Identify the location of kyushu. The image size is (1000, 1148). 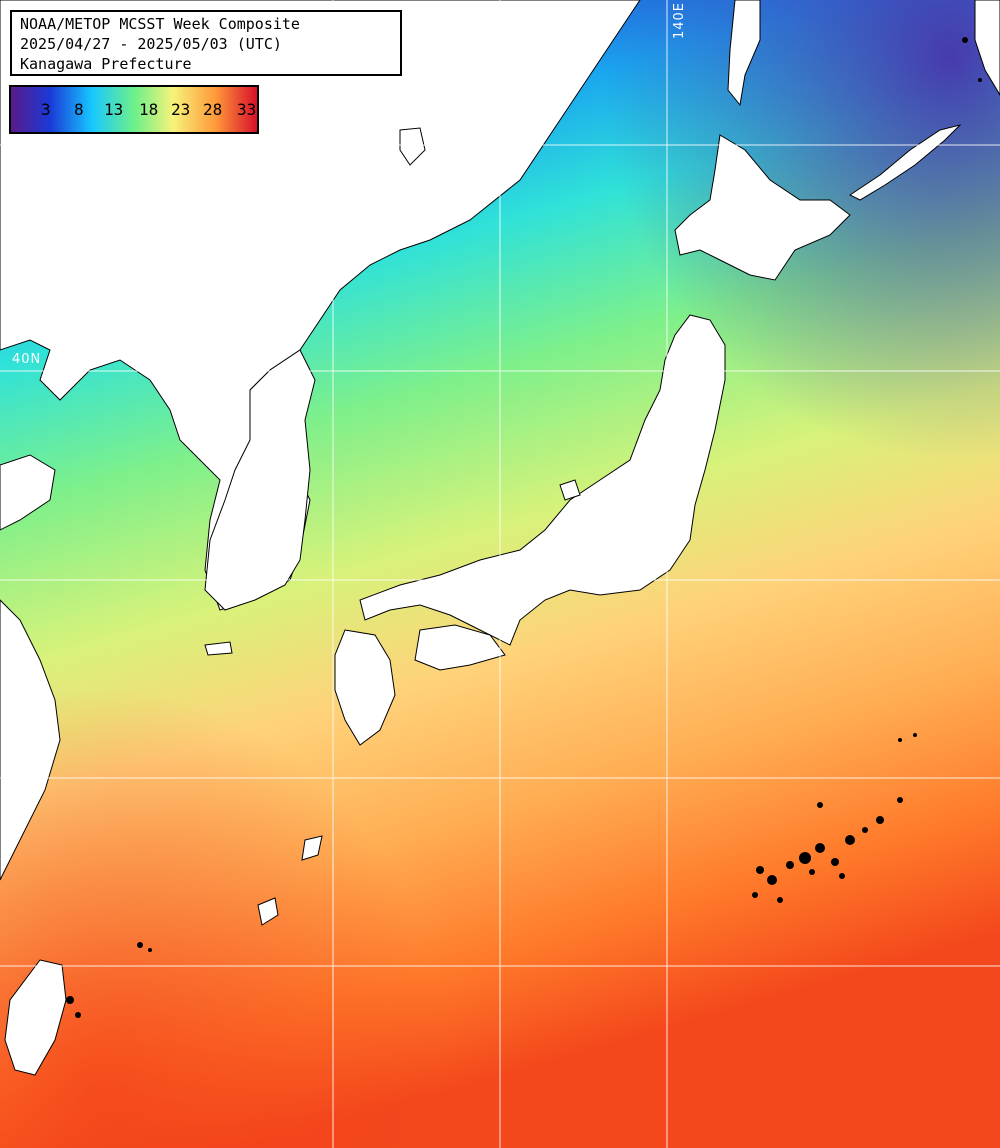
(365, 687).